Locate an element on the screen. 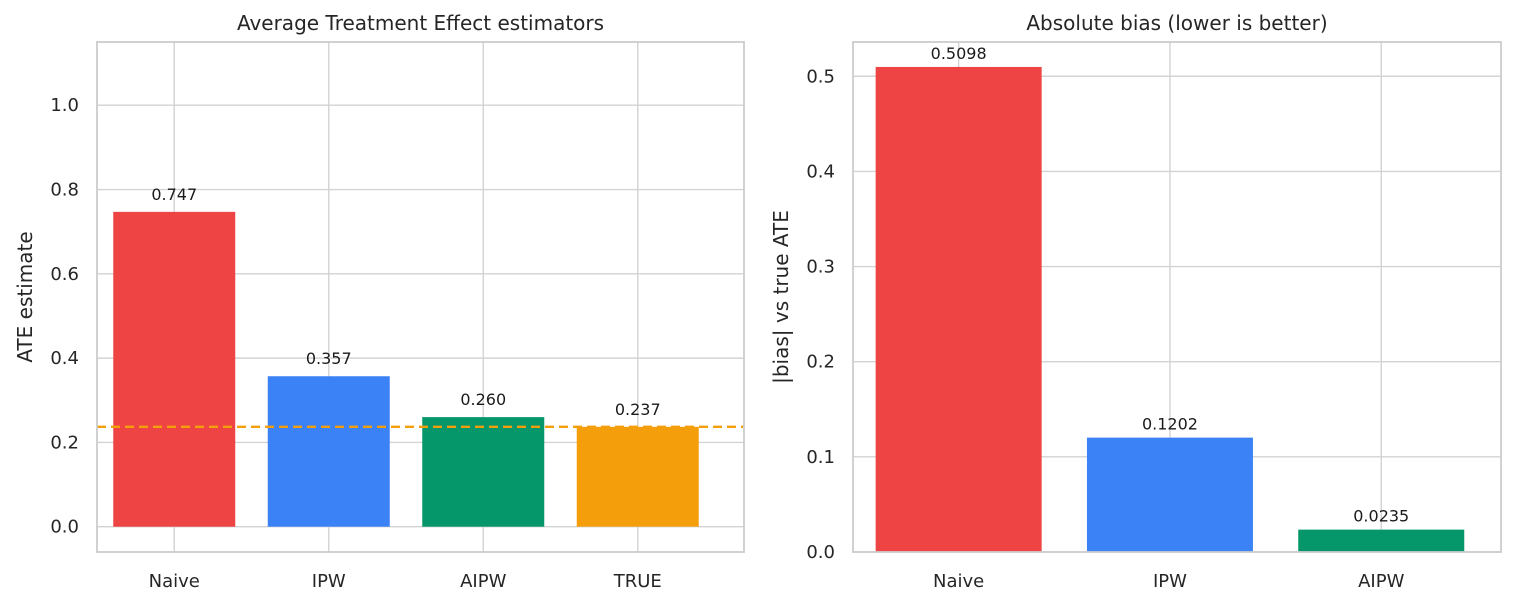 This screenshot has height=607, width=1515. bar-value-label: 0.260 is located at coordinates (483, 399).